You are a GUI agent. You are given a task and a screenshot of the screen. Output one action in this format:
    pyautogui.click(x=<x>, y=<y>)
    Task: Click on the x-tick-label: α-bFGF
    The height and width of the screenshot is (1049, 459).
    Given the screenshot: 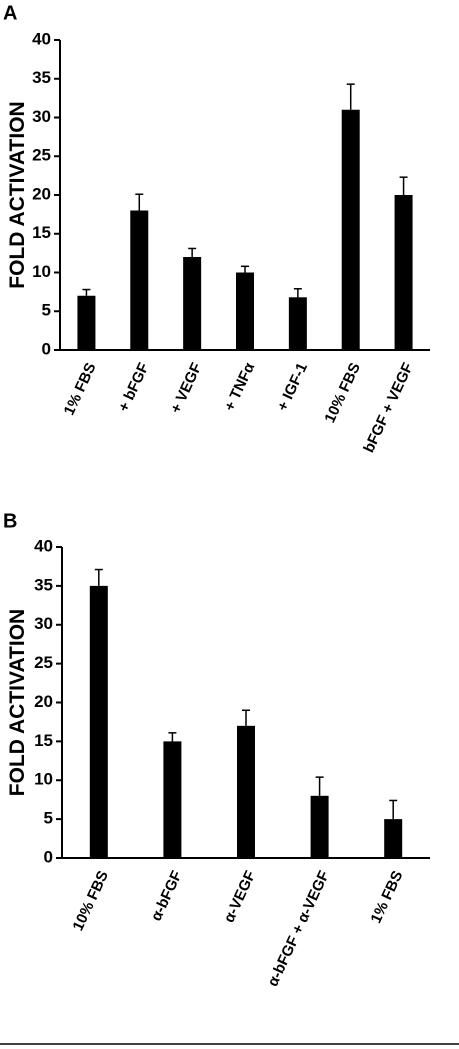 What is the action you would take?
    pyautogui.click(x=167, y=896)
    